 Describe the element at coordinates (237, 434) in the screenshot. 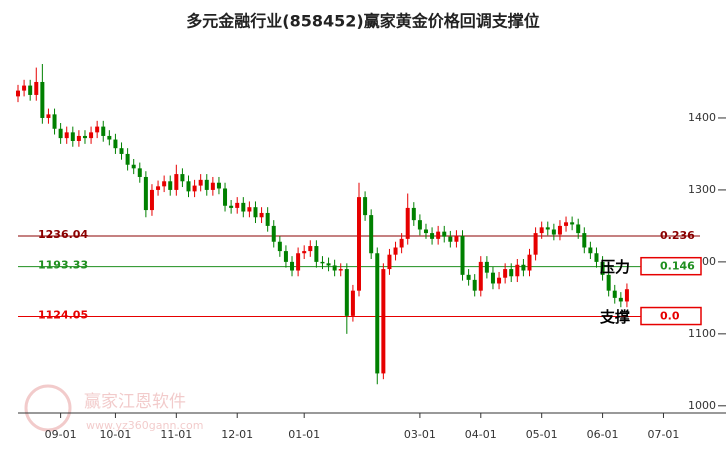

I see `x-tick-label: 12-01` at that location.